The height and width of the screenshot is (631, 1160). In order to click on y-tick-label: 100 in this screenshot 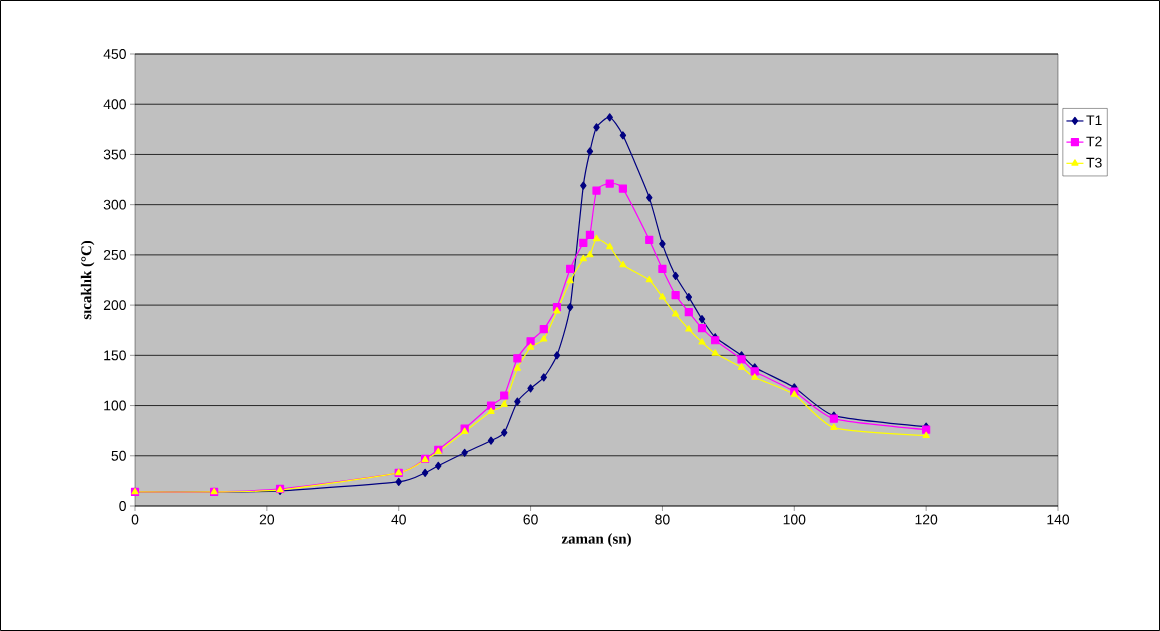, I will do `click(115, 405)`.